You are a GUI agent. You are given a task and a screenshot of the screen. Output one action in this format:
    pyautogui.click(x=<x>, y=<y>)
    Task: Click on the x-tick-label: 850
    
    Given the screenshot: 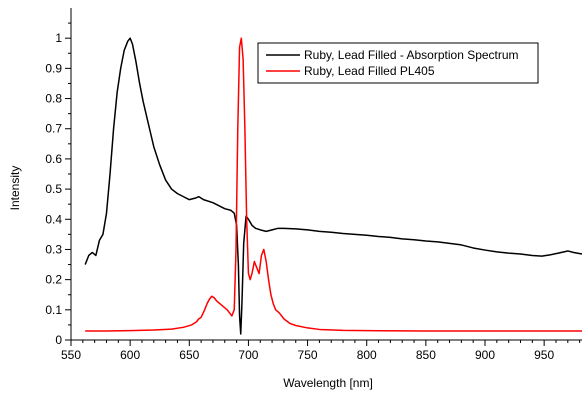 What is the action you would take?
    pyautogui.click(x=426, y=355)
    